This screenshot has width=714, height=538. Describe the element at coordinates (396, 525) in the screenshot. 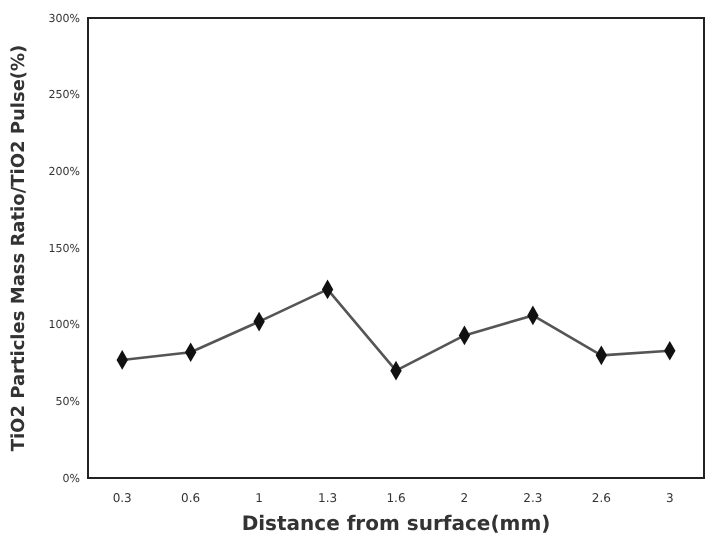

I see `x-axis-title: Distance from surface(mm)` at that location.